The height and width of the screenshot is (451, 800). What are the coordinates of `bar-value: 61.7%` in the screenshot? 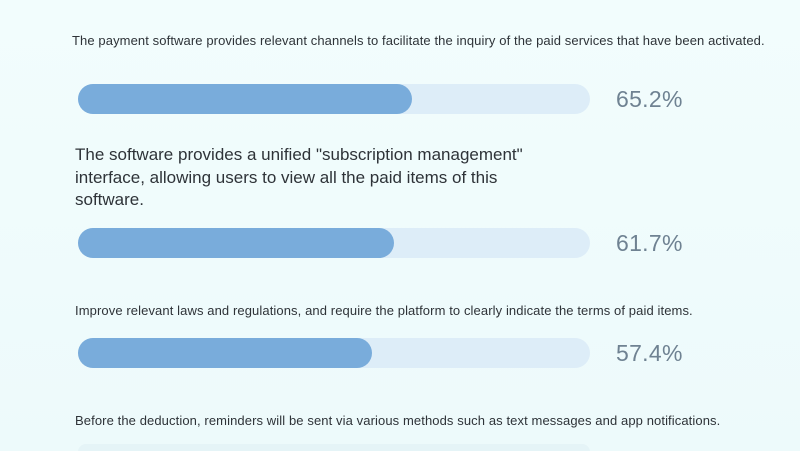 It's located at (649, 243).